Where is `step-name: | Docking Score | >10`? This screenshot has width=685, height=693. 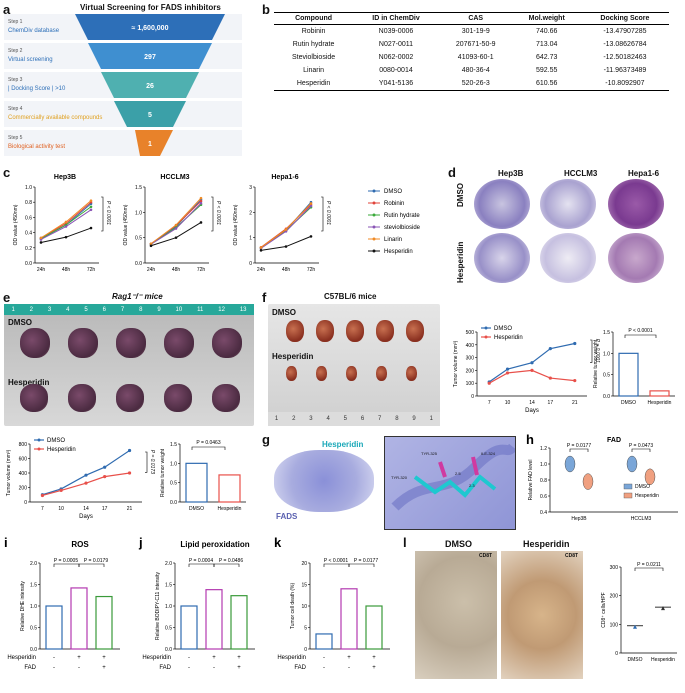 step-name: | Docking Score | >10 is located at coordinates (37, 89).